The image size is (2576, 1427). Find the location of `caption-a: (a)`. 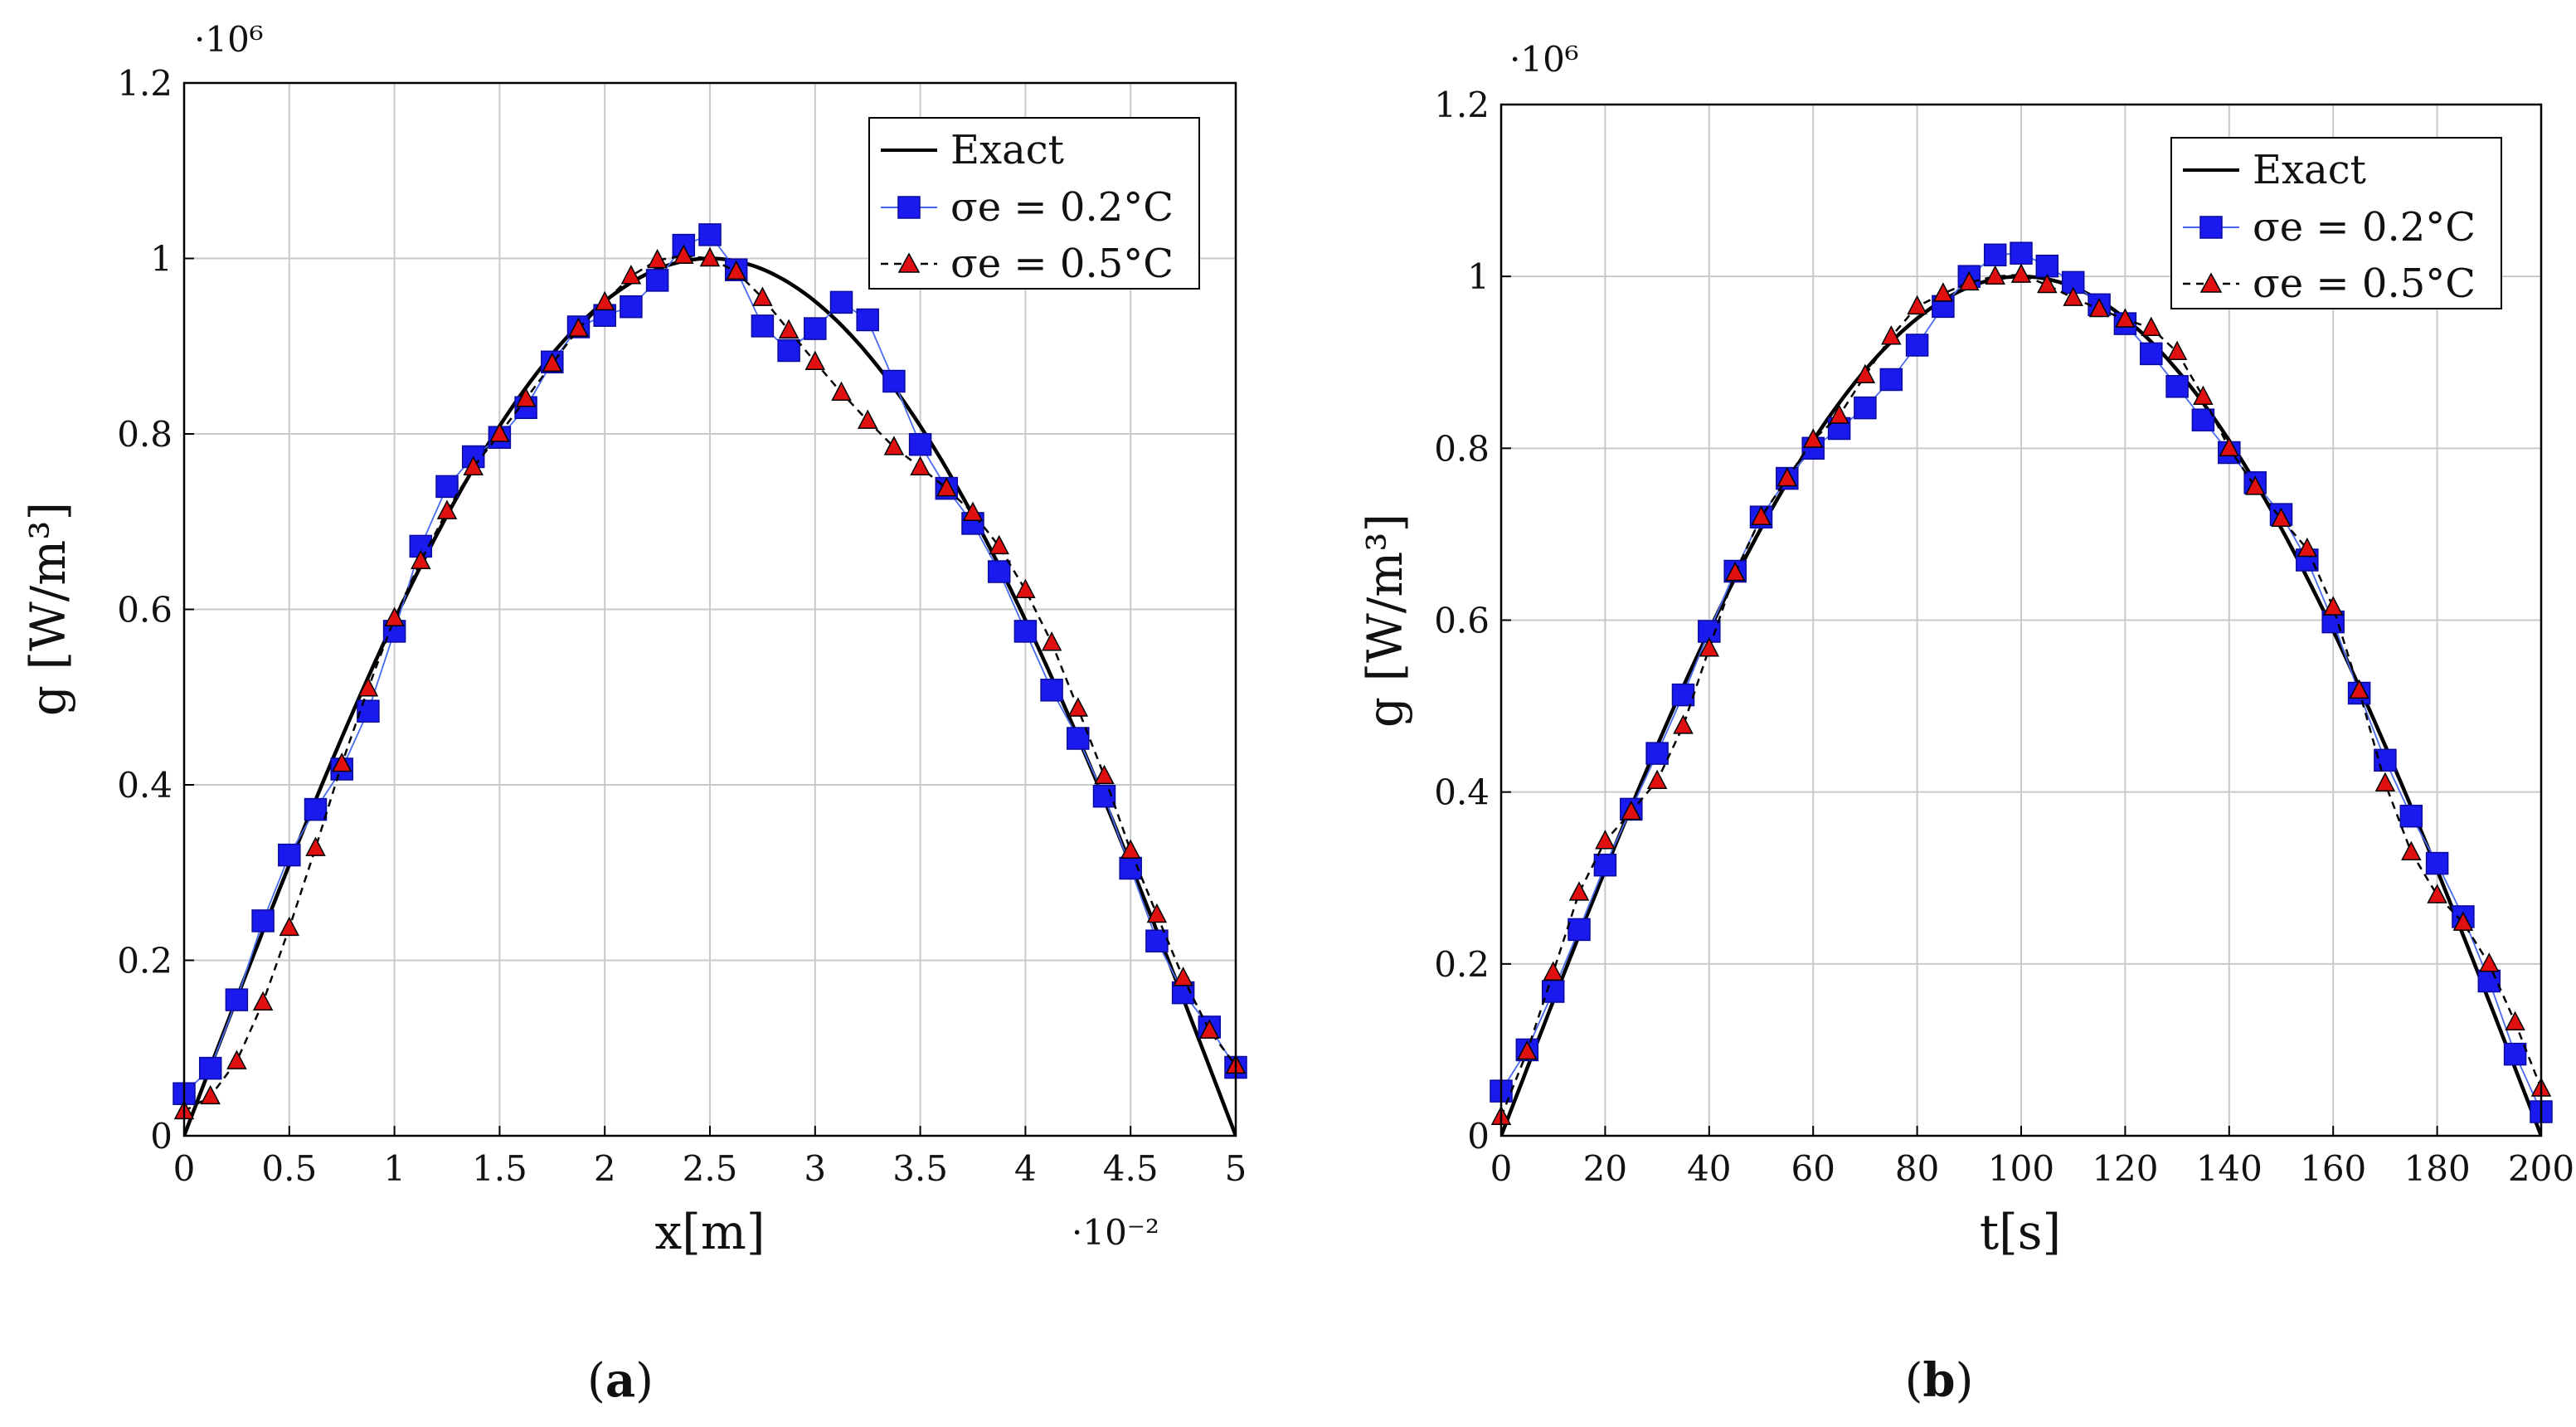

caption-a: (a) is located at coordinates (620, 1380).